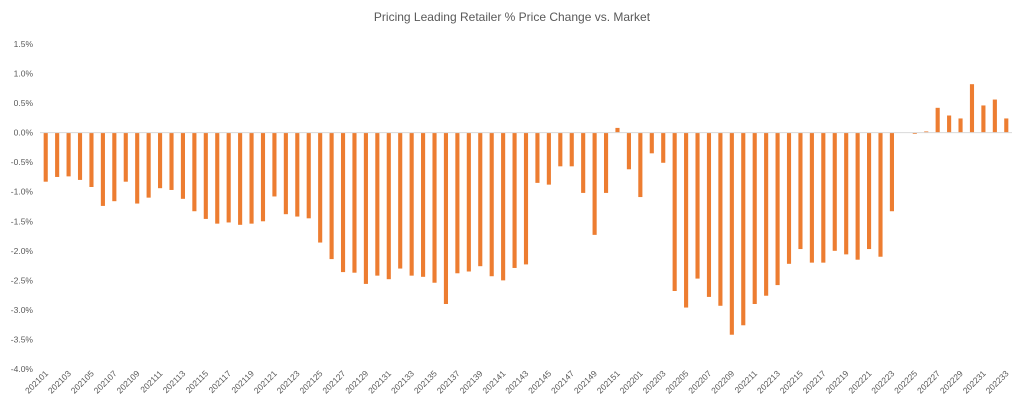 The image size is (1024, 413). What do you see at coordinates (356, 381) in the screenshot?
I see `x-tick-label: 202129` at bounding box center [356, 381].